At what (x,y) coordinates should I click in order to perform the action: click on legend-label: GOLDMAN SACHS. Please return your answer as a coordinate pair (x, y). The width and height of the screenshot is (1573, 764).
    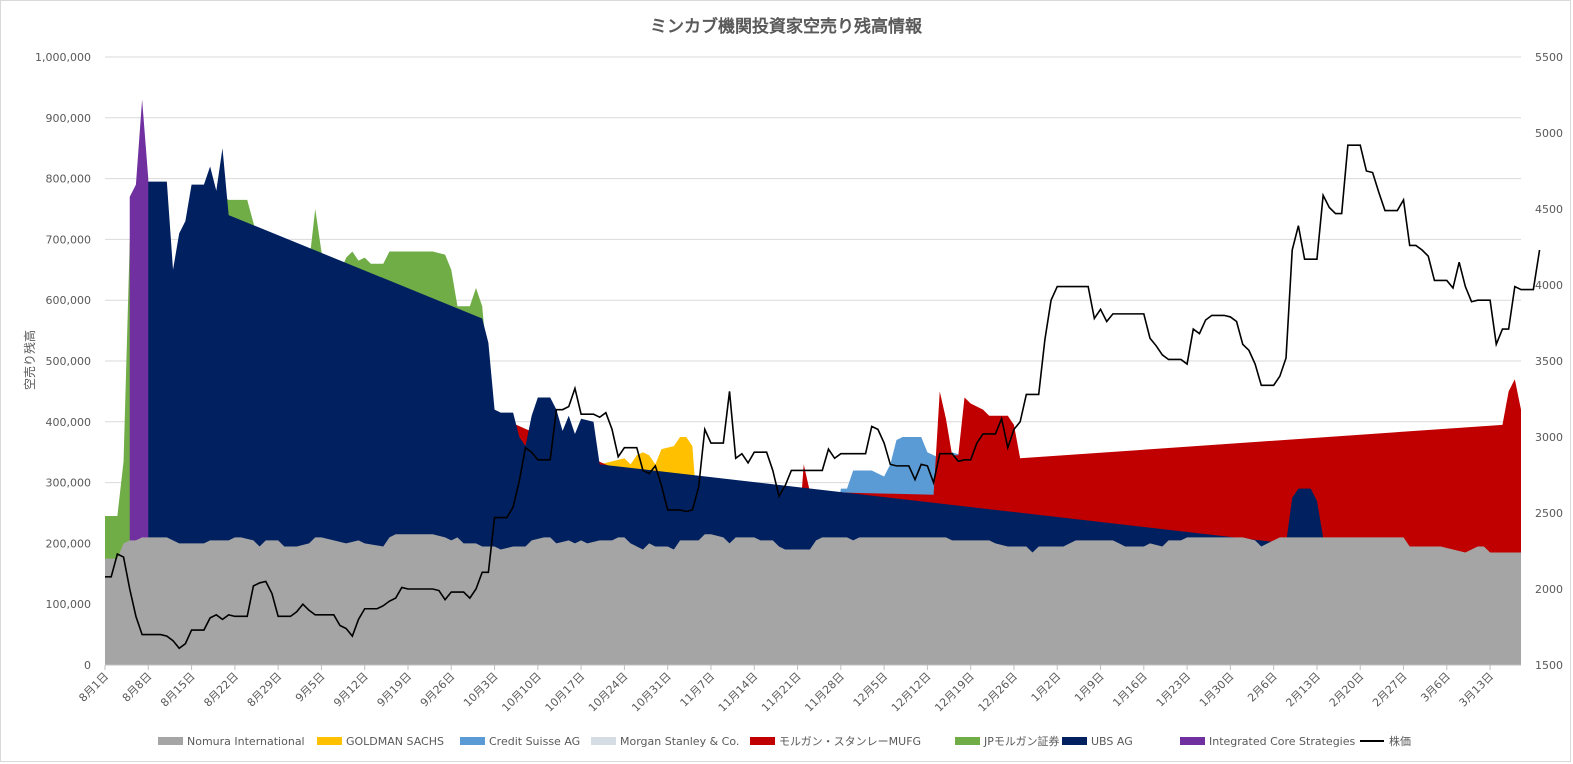
    Looking at the image, I should click on (395, 741).